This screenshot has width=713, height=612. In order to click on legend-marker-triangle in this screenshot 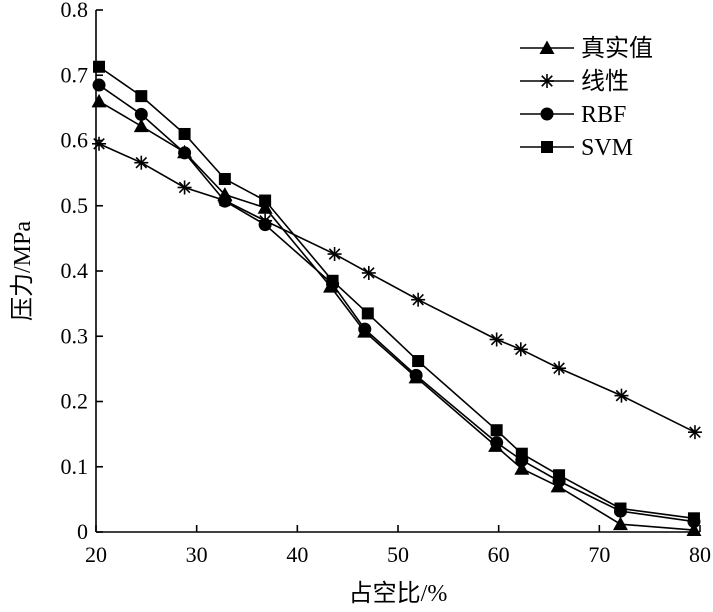, I will do `click(547, 47)`.